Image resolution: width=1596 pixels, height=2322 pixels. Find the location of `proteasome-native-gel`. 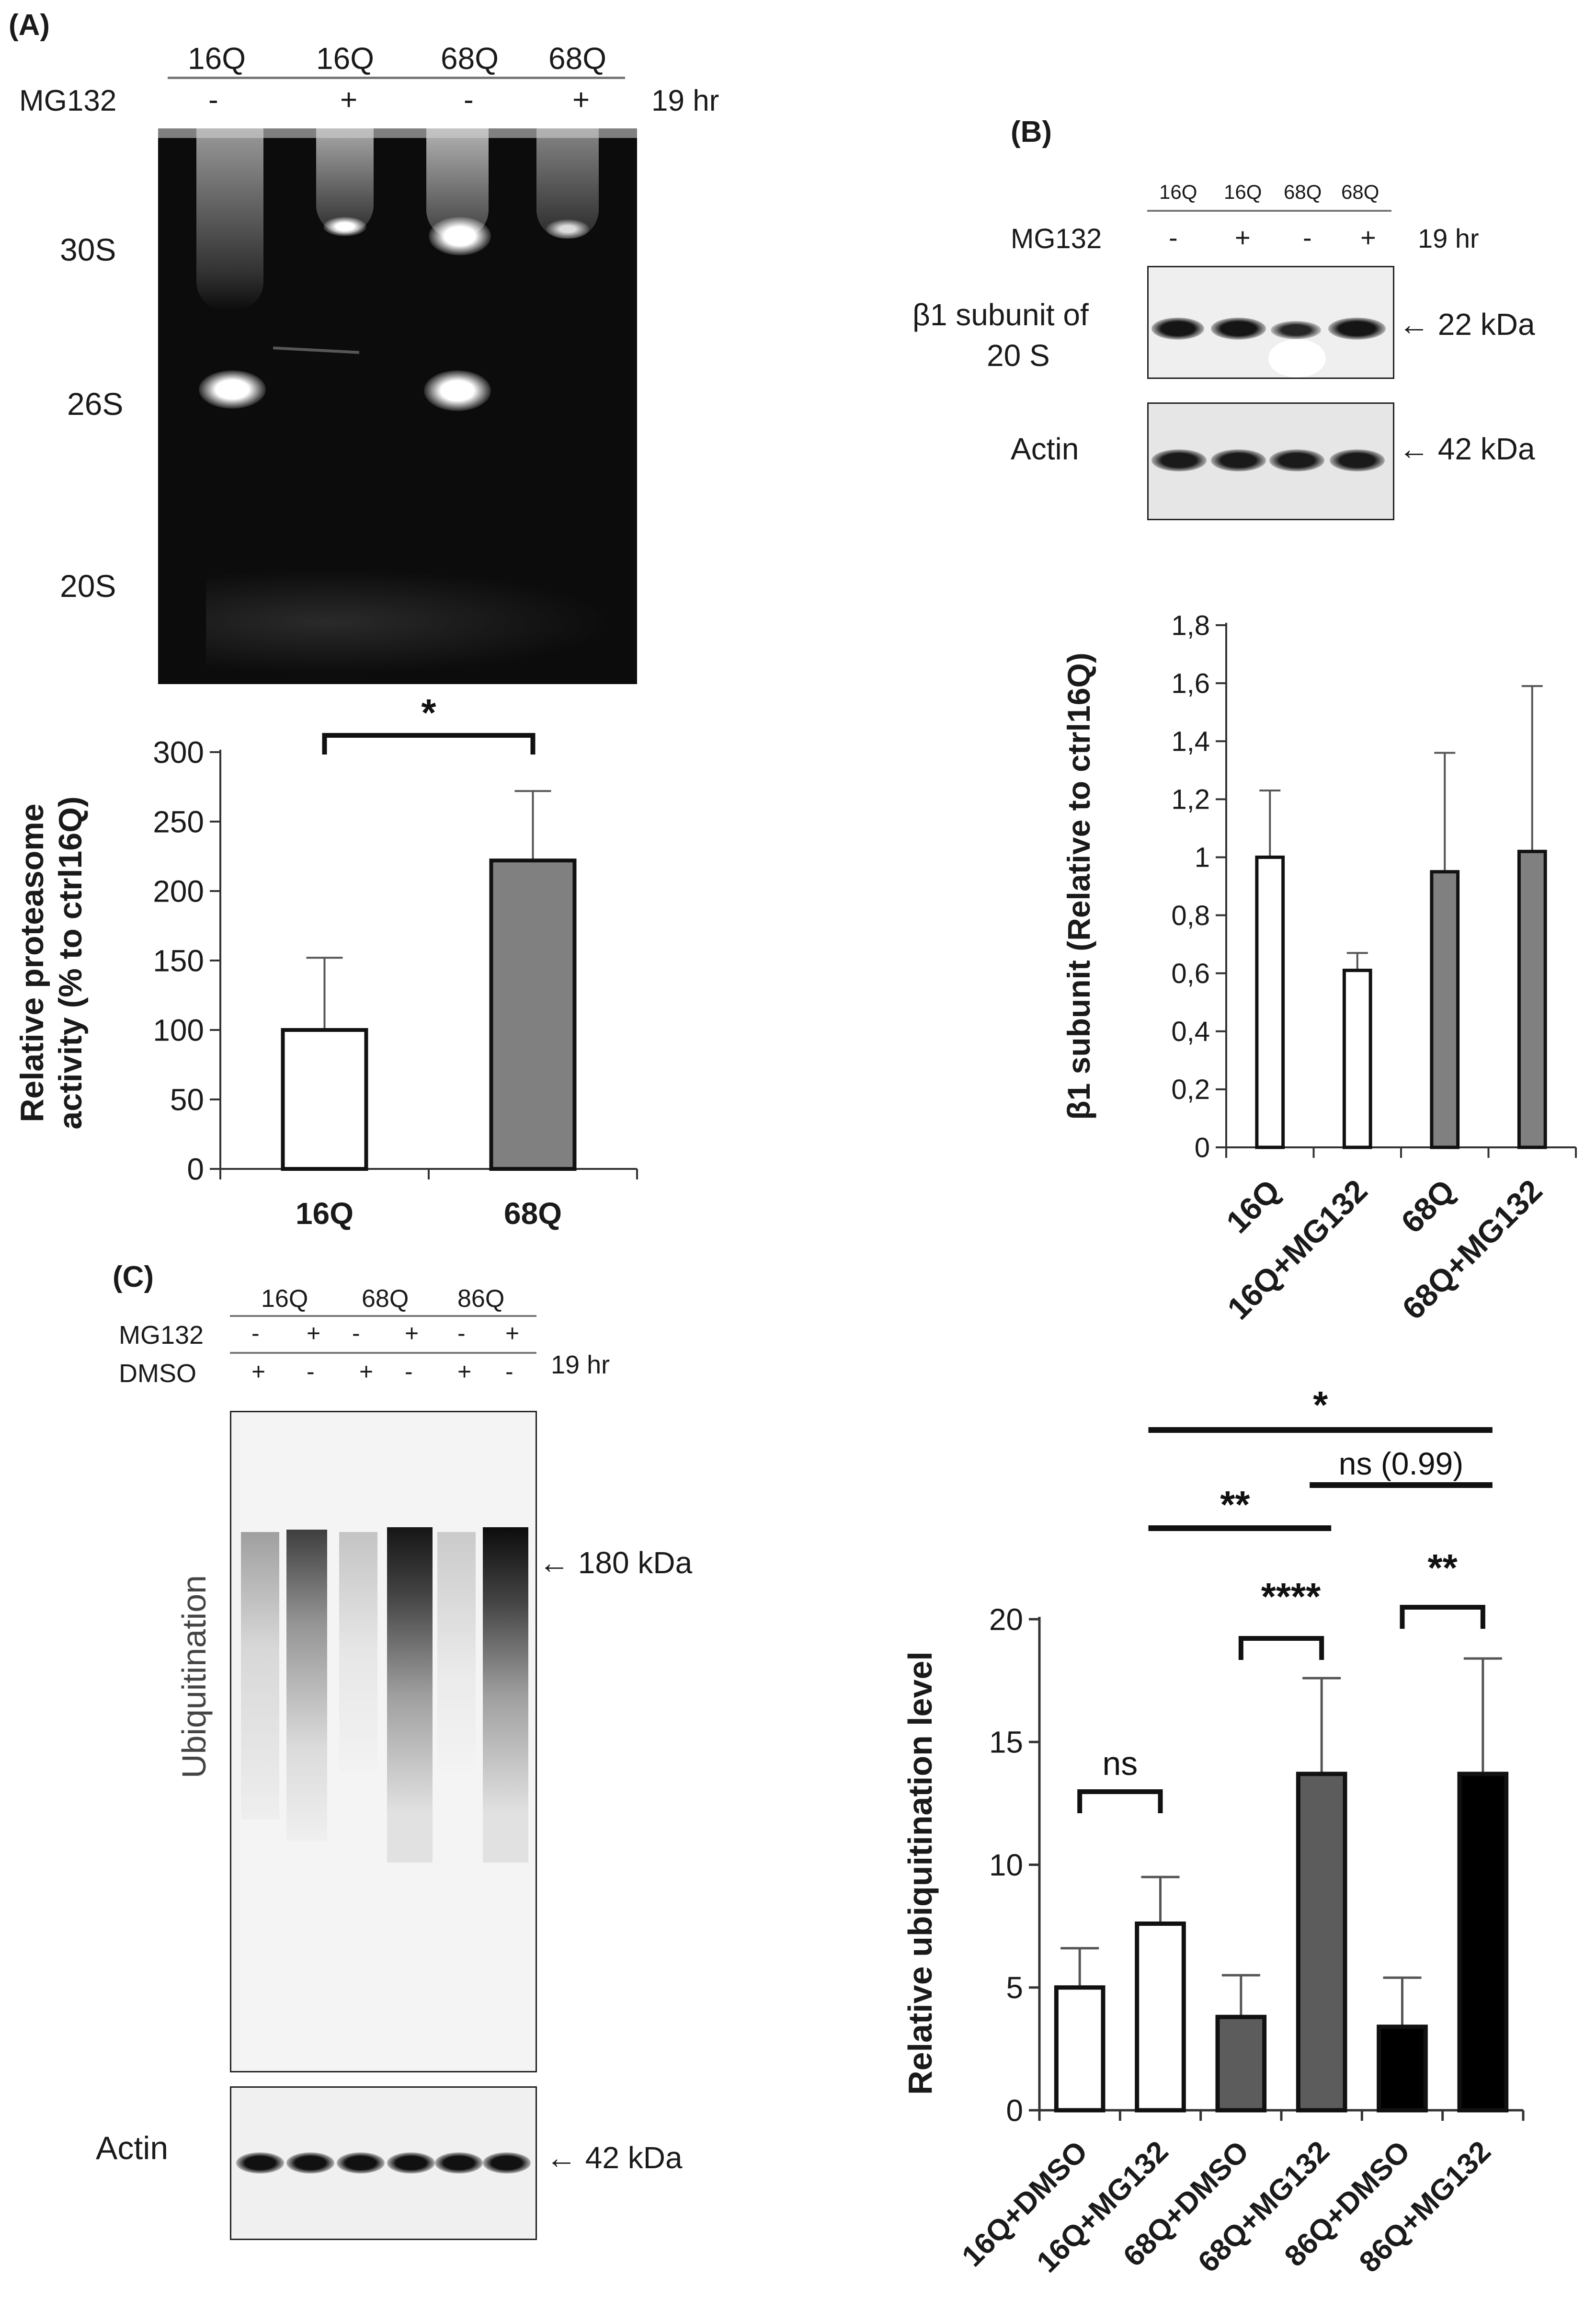

proteasome-native-gel is located at coordinates (397, 406).